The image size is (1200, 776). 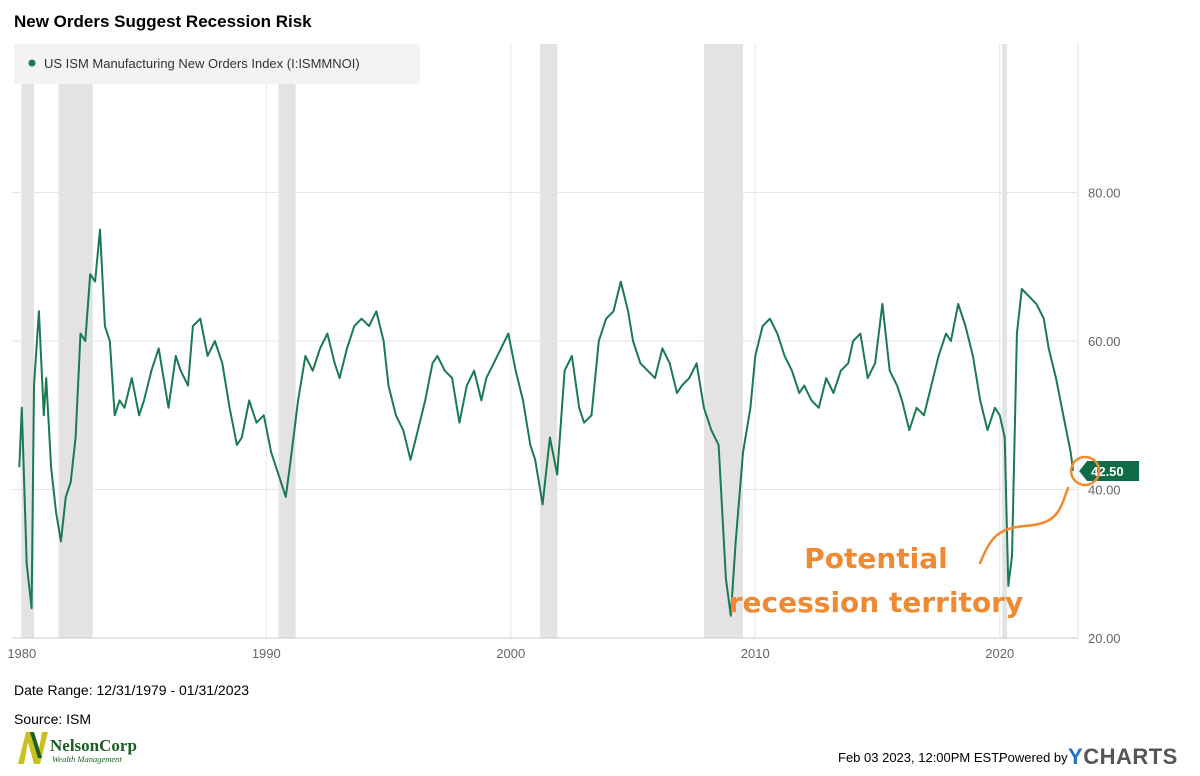 What do you see at coordinates (36, 745) in the screenshot?
I see `logo-mark-accent` at bounding box center [36, 745].